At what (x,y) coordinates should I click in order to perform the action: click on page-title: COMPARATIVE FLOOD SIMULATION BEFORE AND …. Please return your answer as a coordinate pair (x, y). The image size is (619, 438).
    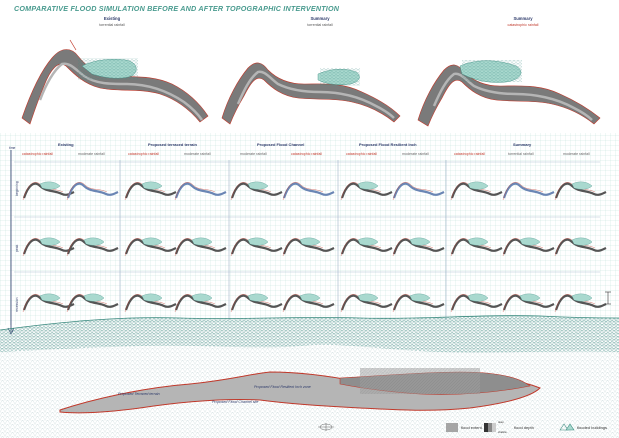
    Looking at the image, I should click on (177, 8).